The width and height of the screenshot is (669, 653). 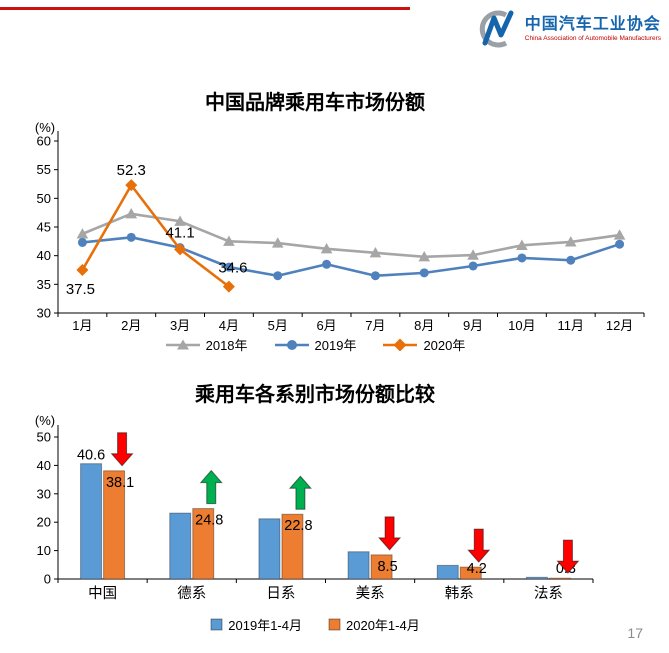 I want to click on blue-square-icon, so click(x=216, y=624).